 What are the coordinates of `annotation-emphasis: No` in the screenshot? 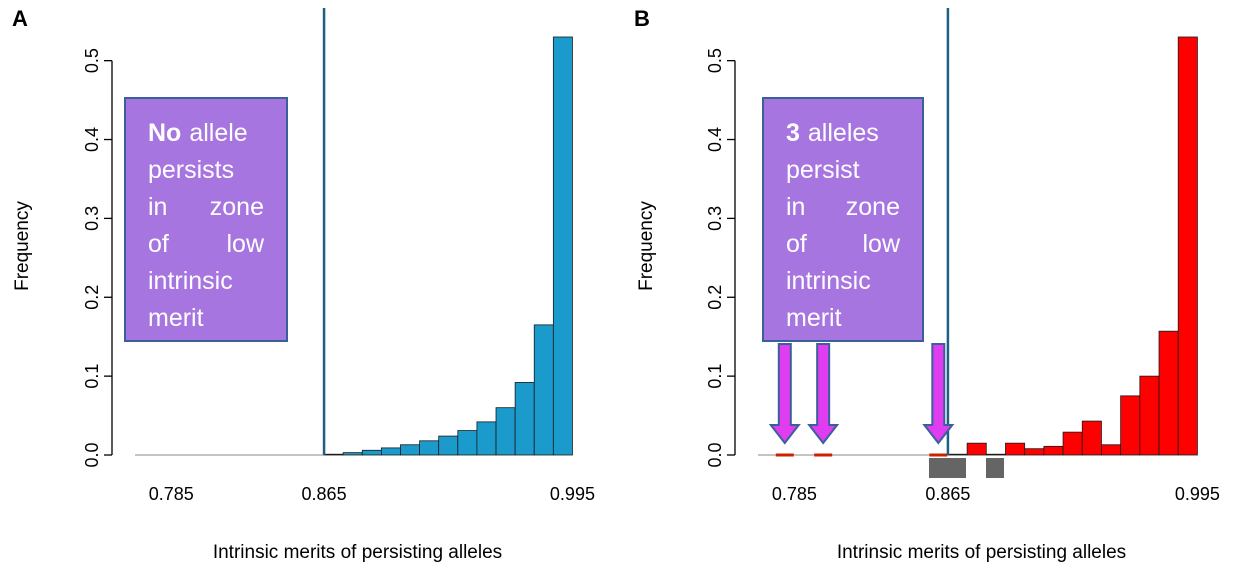 It's located at (165, 133).